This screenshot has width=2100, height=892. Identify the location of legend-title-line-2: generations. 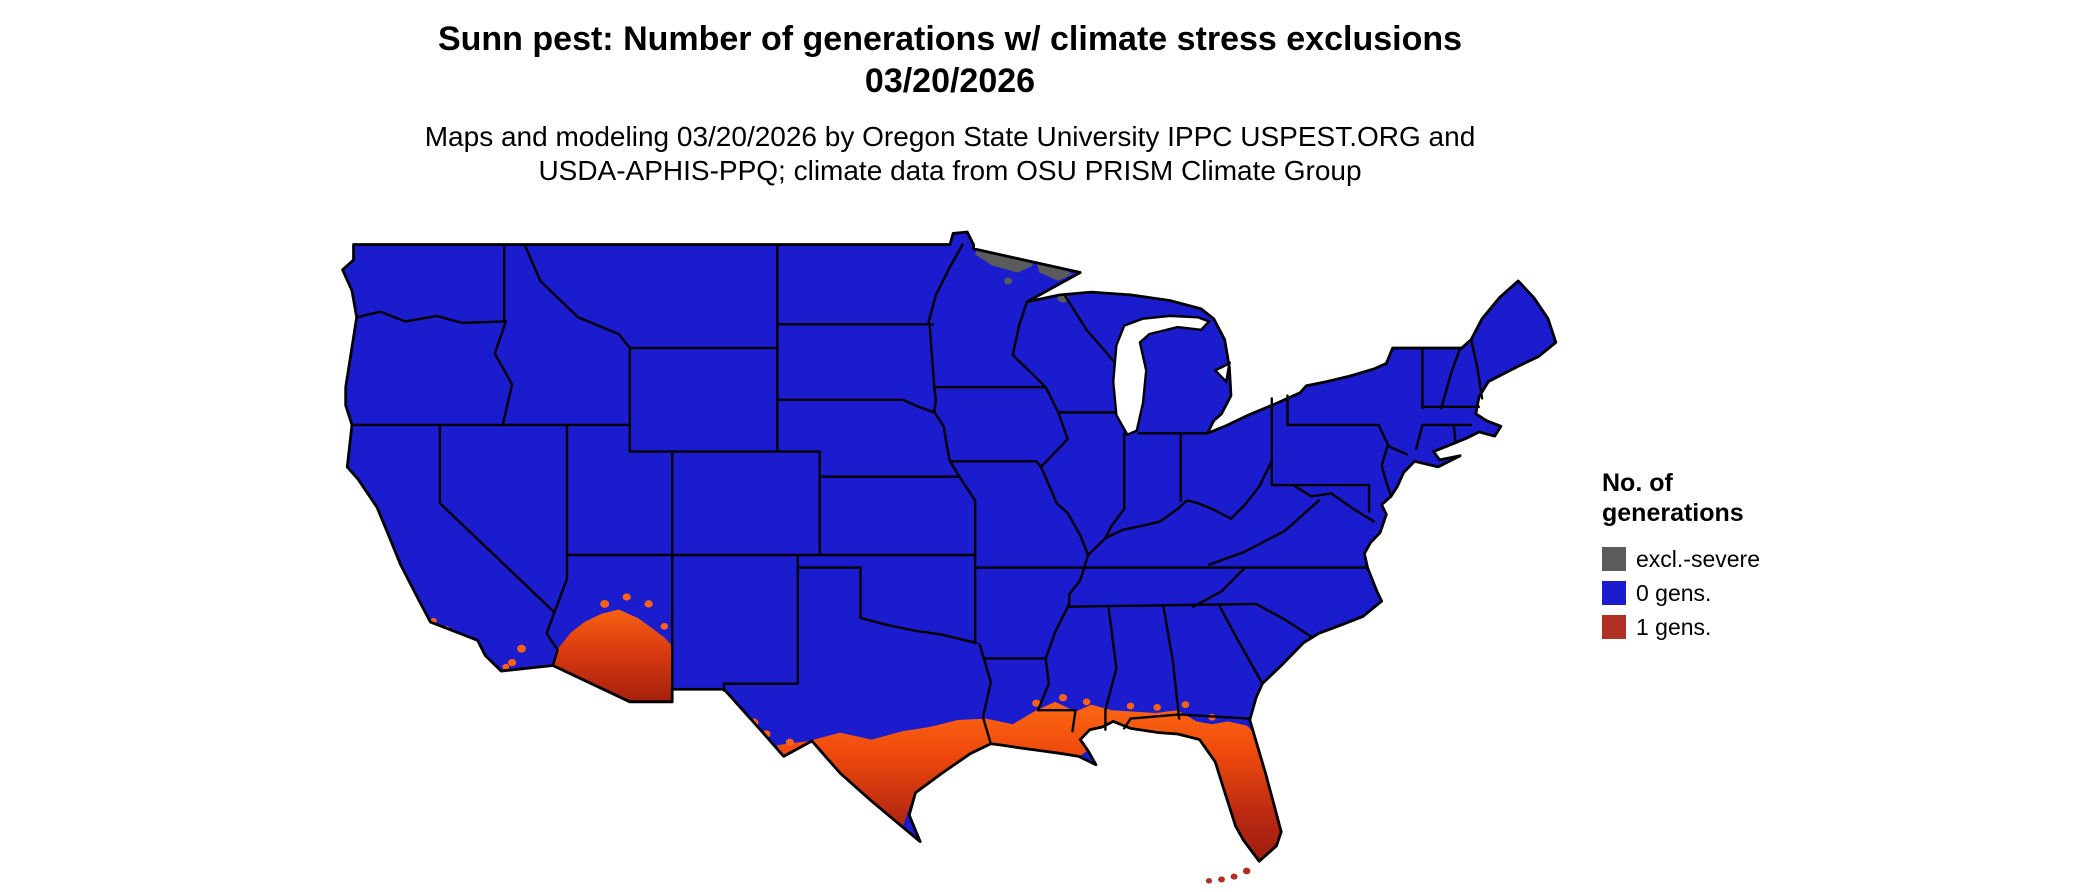
(1673, 513).